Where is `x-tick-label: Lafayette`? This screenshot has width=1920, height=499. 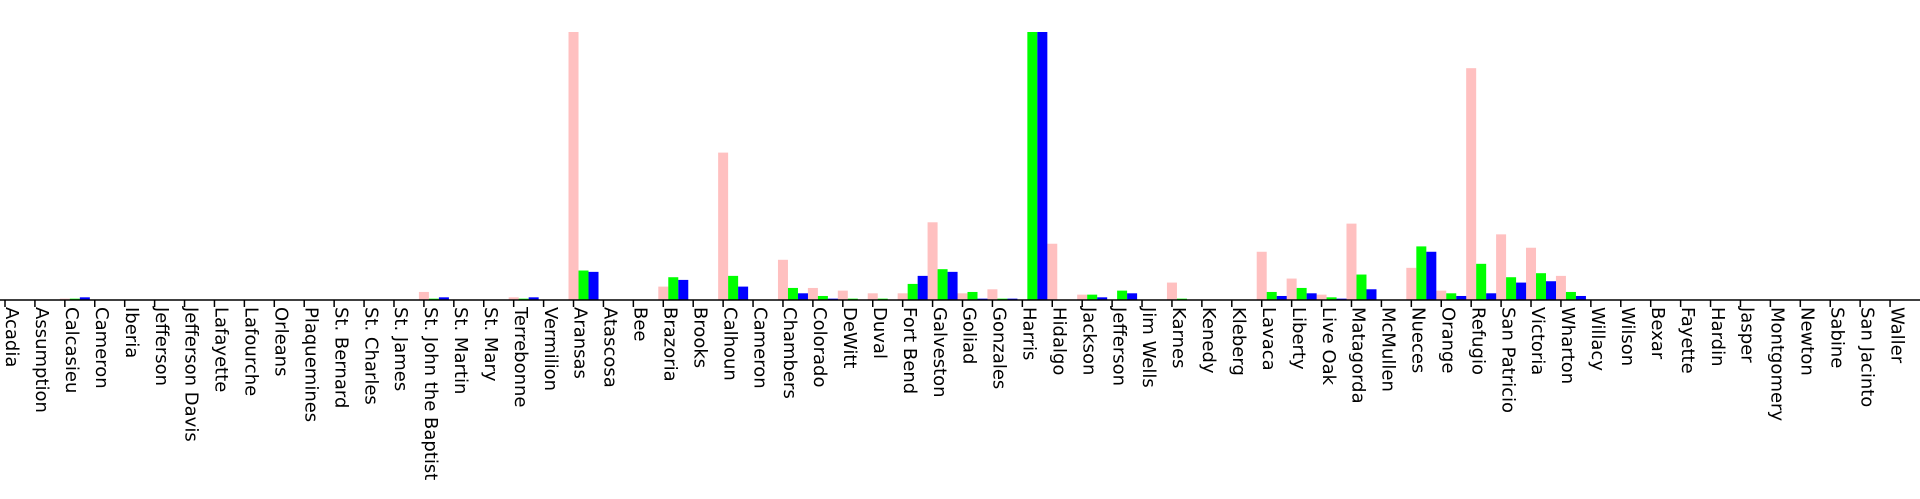 x-tick-label: Lafayette is located at coordinates (221, 349).